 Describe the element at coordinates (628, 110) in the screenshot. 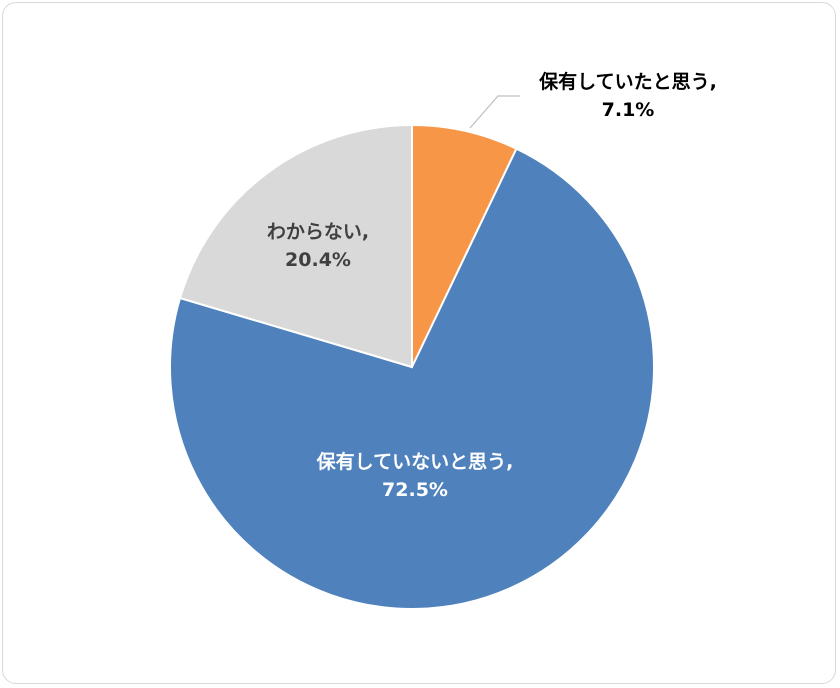

I see `slice-value-1: 7.1%` at that location.